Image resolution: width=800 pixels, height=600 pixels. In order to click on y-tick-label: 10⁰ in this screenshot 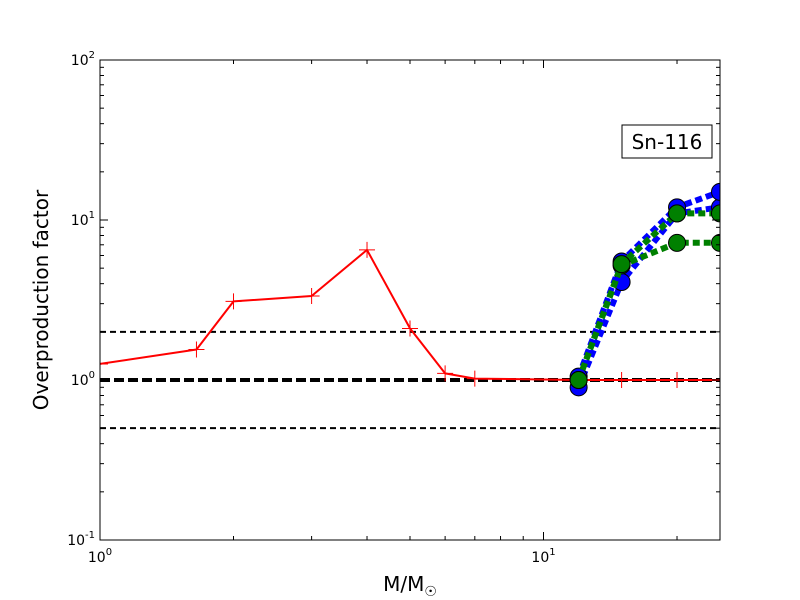, I will do `click(83, 379)`.